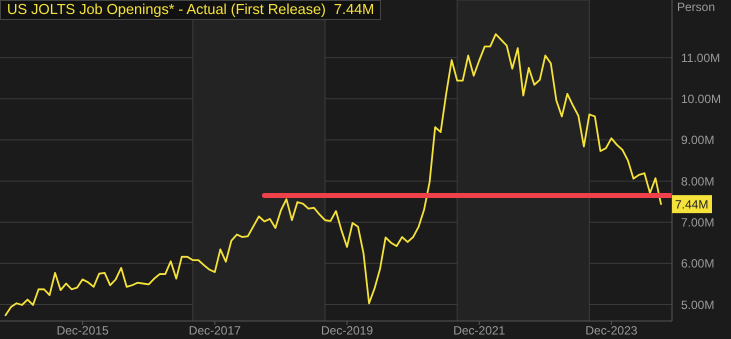 The height and width of the screenshot is (339, 731). I want to click on y-tick-label: 8.00M, so click(697, 181).